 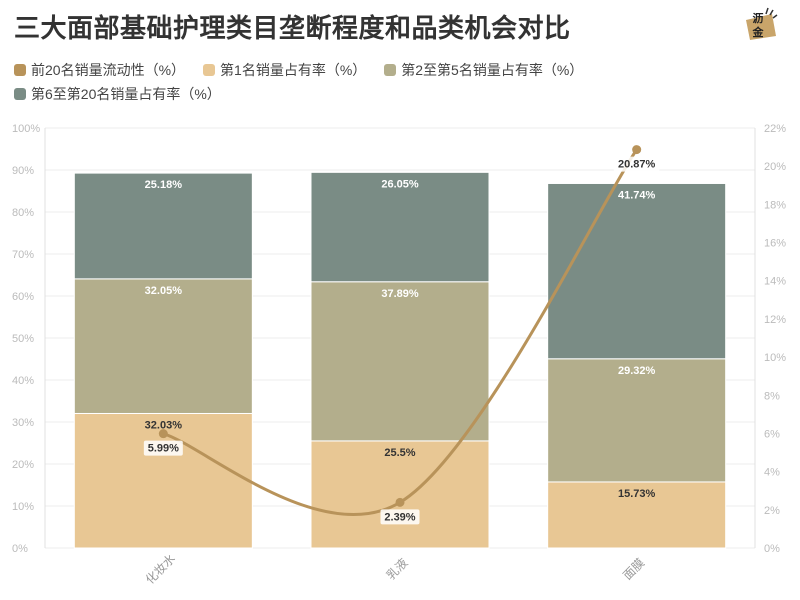 What do you see at coordinates (758, 32) in the screenshot?
I see `logo-text-bottom: 金` at bounding box center [758, 32].